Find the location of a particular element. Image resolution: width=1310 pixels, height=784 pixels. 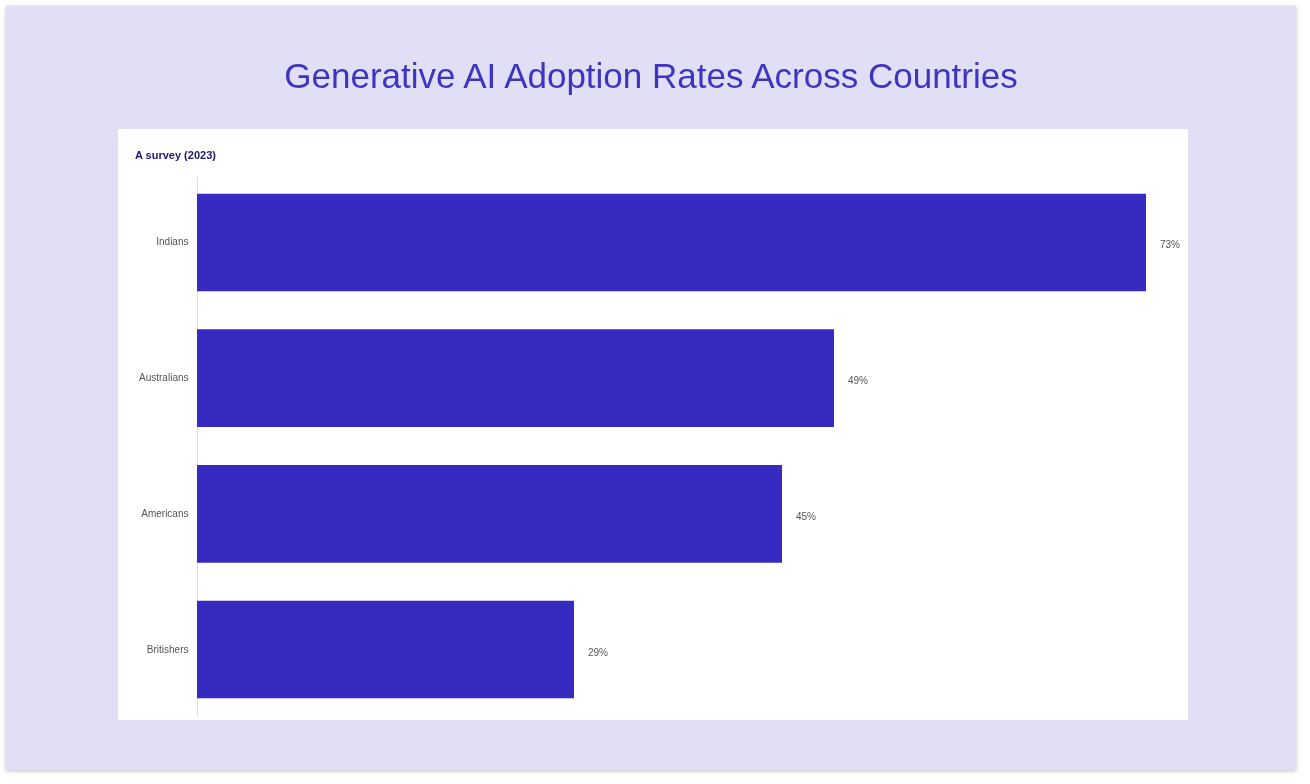

data-label: 29% is located at coordinates (598, 652).